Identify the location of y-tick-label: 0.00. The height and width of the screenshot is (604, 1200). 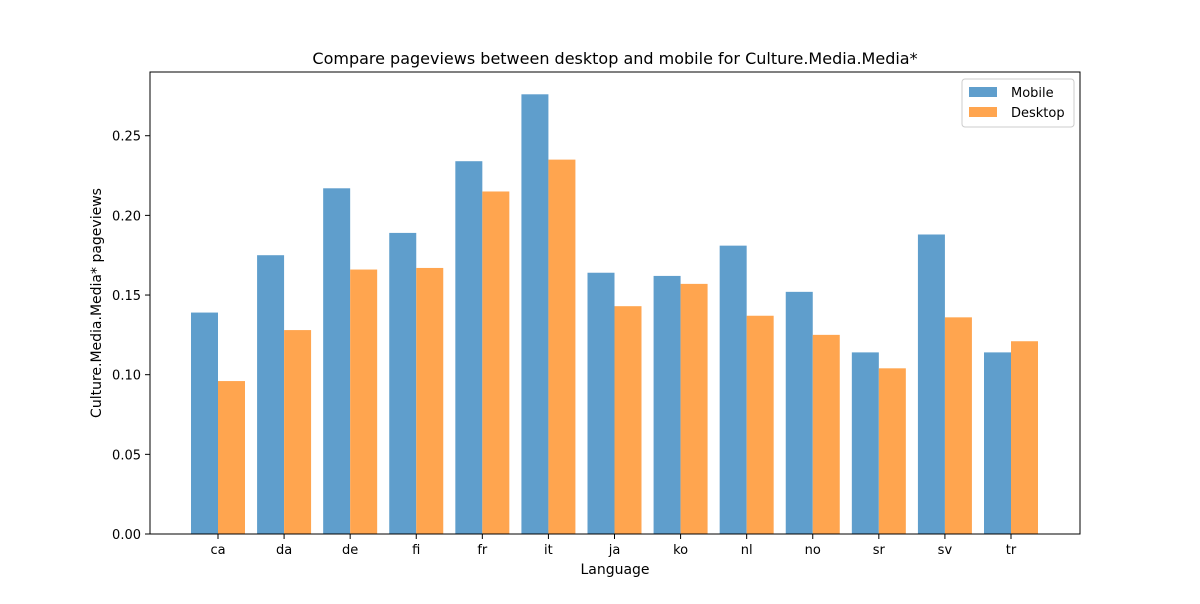
(126, 535).